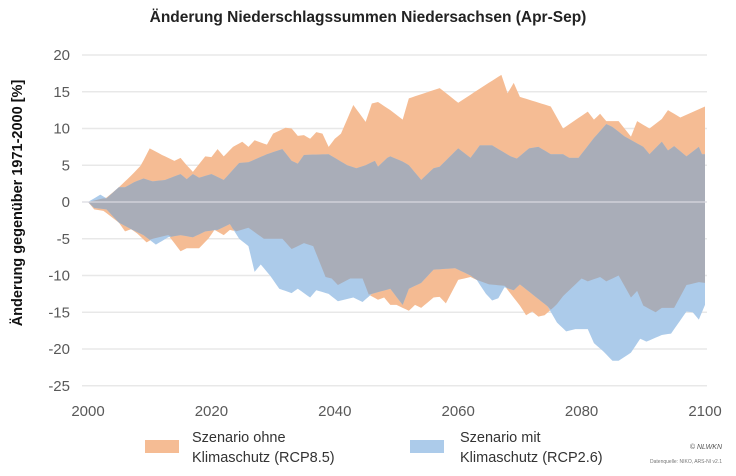 The image size is (736, 476). Describe the element at coordinates (500, 438) in the screenshot. I see `legend-rcp26-line1: Szenario mit` at that location.